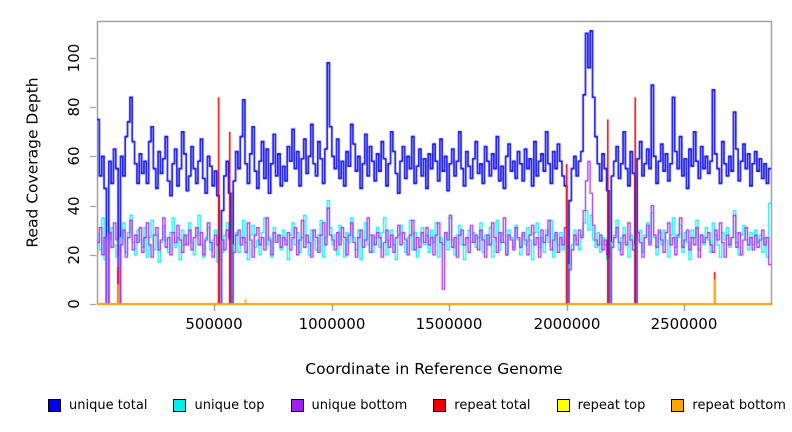 Image resolution: width=792 pixels, height=432 pixels. What do you see at coordinates (229, 405) in the screenshot?
I see `legend-label: unique top` at bounding box center [229, 405].